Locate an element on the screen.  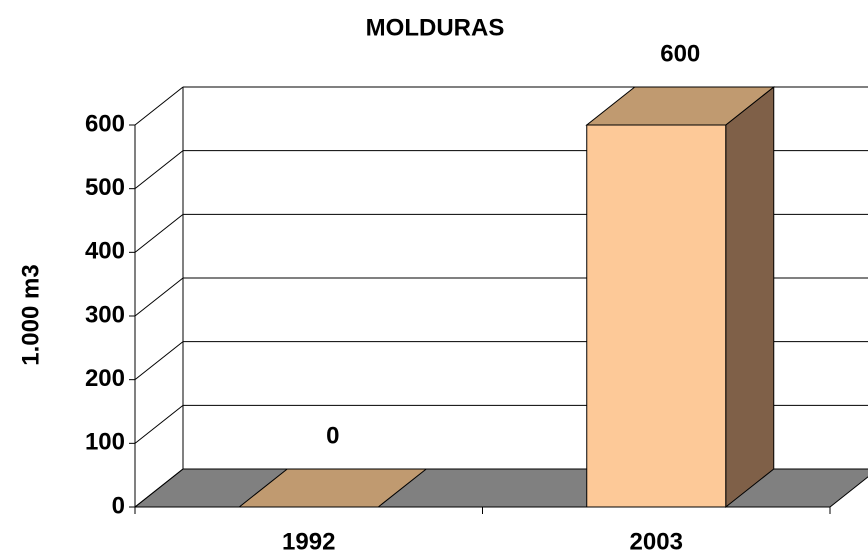
y-tick-label: 500 is located at coordinates (105, 187).